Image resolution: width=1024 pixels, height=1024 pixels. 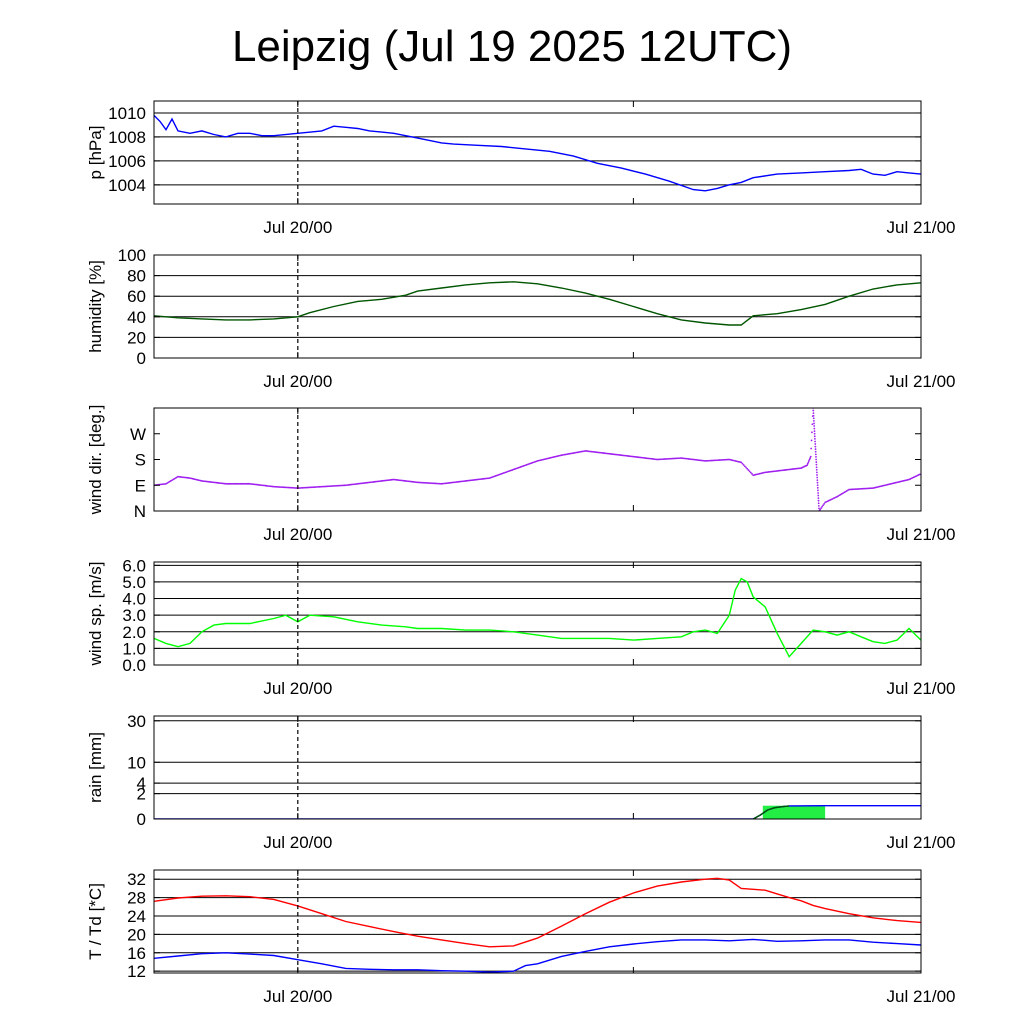 What do you see at coordinates (95, 460) in the screenshot?
I see `y-axis-label: wind dir. [deg.]` at bounding box center [95, 460].